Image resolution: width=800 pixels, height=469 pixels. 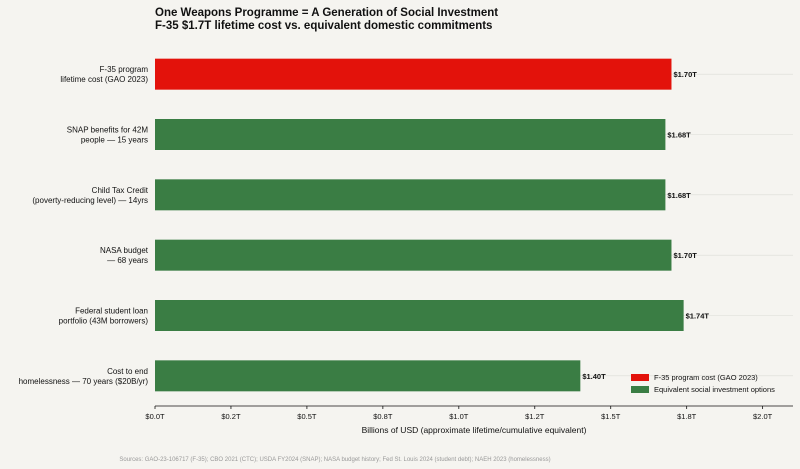 I want to click on x-tick-label: $0.5T, so click(x=307, y=416).